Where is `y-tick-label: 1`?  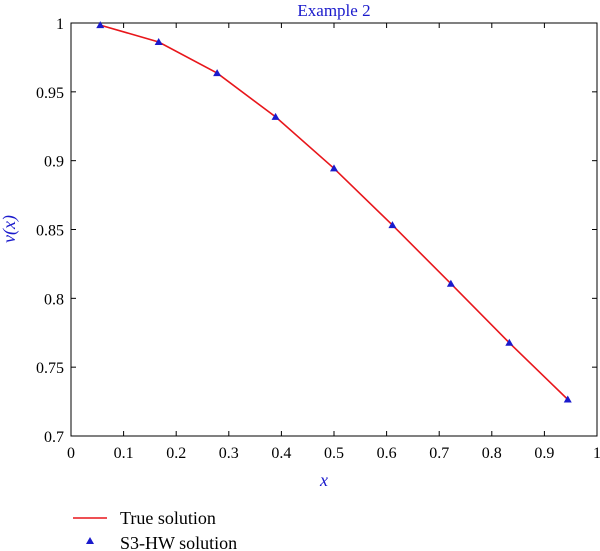 y-tick-label: 1 is located at coordinates (60, 24).